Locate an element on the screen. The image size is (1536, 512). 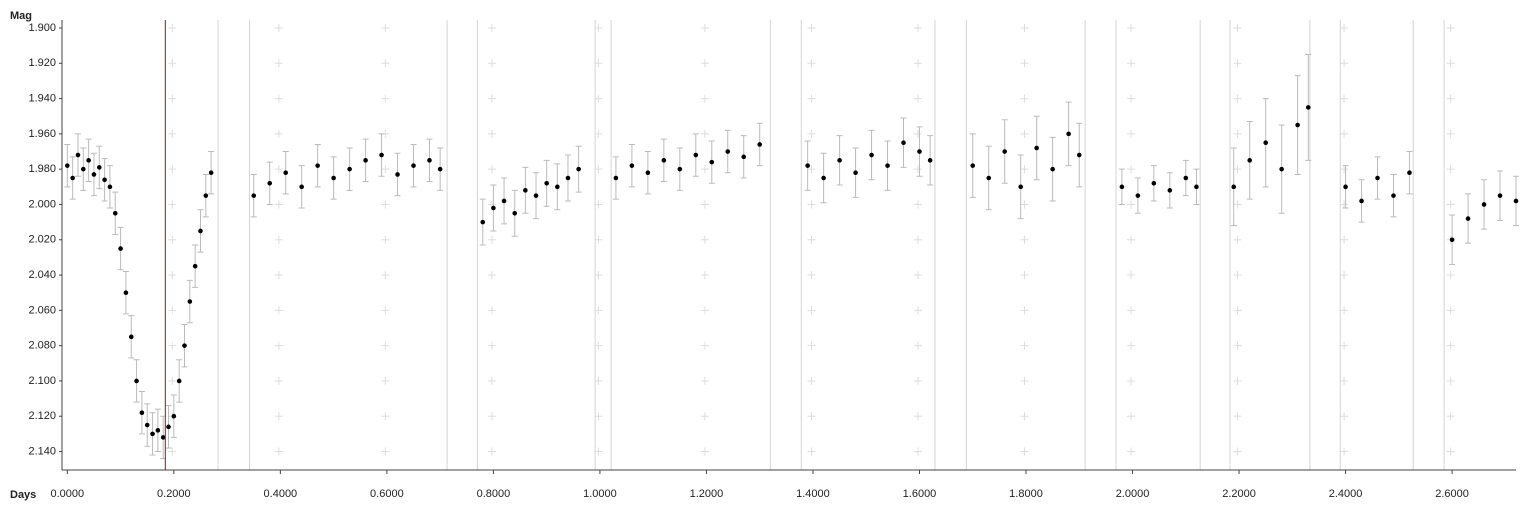
x-tick-label: 0.6000 is located at coordinates (387, 494).